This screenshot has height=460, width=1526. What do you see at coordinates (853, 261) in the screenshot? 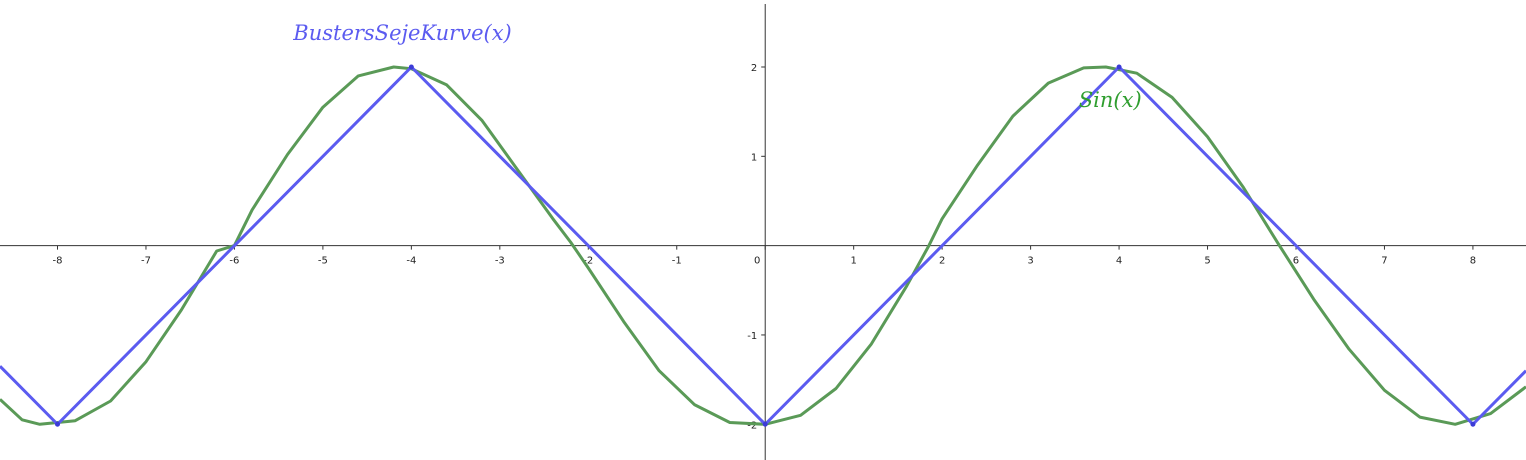
I see `x-tick-label: 1` at bounding box center [853, 261].